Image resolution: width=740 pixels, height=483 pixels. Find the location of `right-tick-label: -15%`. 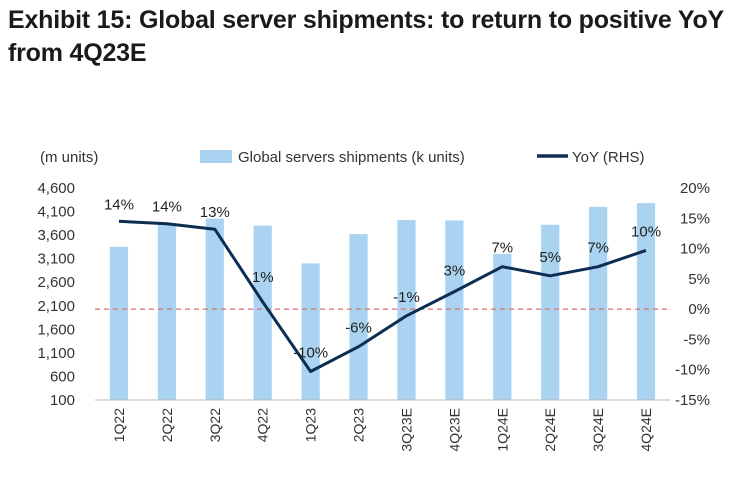

right-tick-label: -15% is located at coordinates (692, 400).